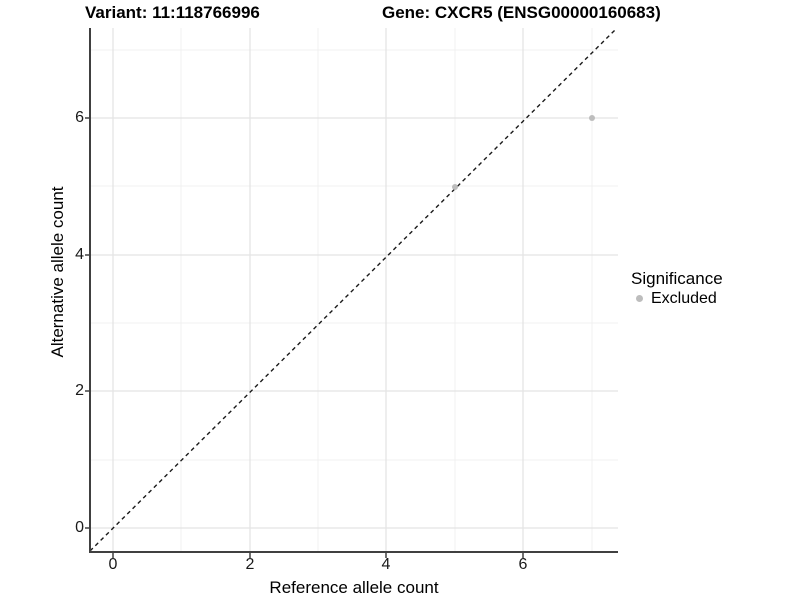 The image size is (800, 600). Describe the element at coordinates (318, 555) in the screenshot. I see `x-tick-marks` at that location.